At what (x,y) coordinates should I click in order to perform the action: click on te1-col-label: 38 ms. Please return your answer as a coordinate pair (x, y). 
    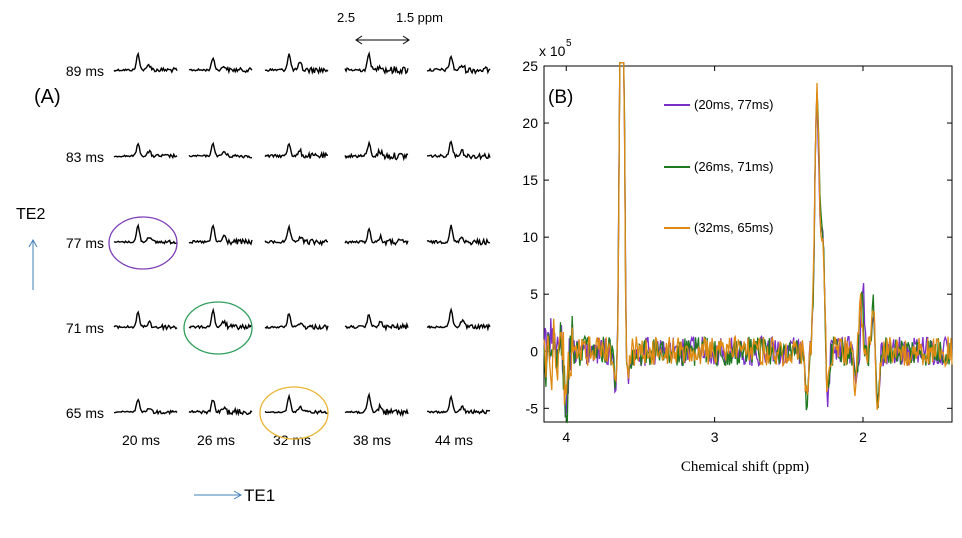
    Looking at the image, I should click on (372, 440).